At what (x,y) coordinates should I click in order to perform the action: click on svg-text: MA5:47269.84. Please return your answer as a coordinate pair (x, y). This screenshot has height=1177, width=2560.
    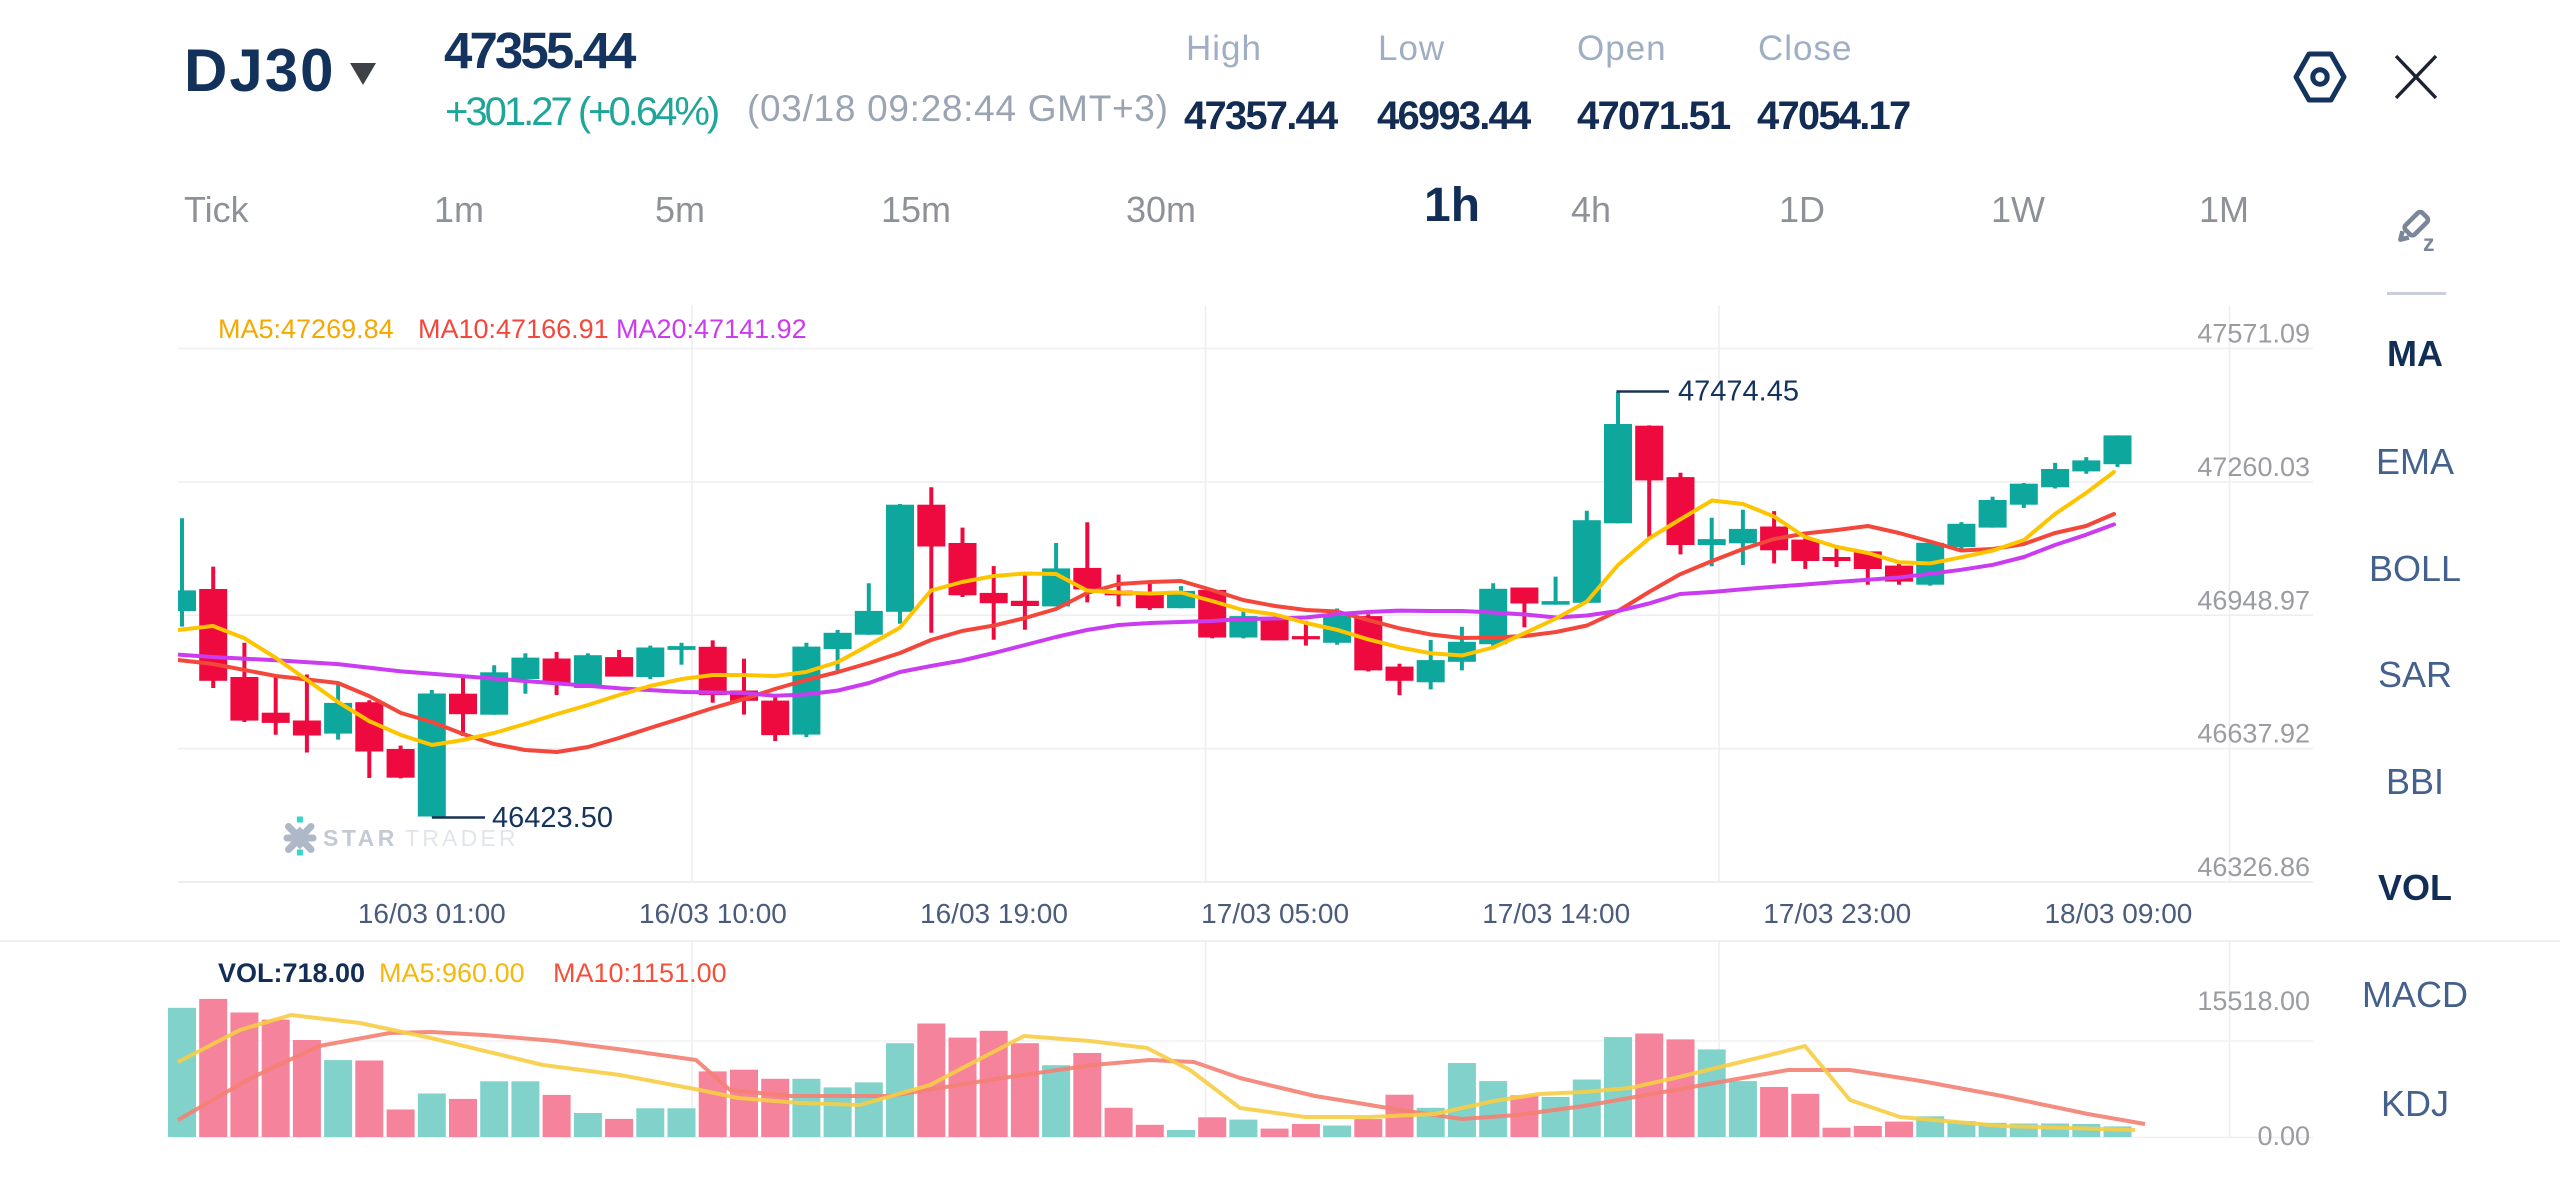
    Looking at the image, I should click on (306, 329).